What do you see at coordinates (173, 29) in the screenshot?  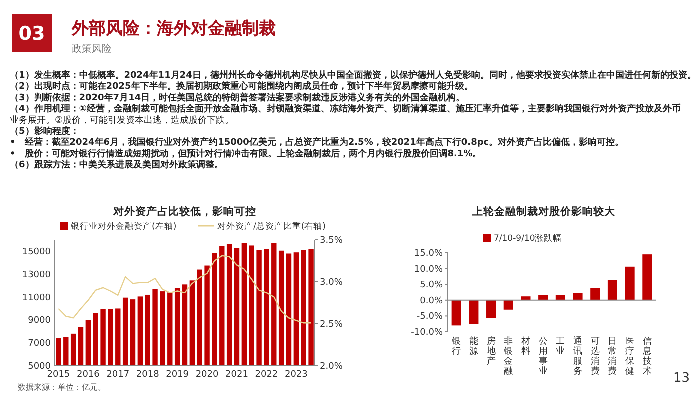 I see `text: 外部风险：海外对金融制裁` at bounding box center [173, 29].